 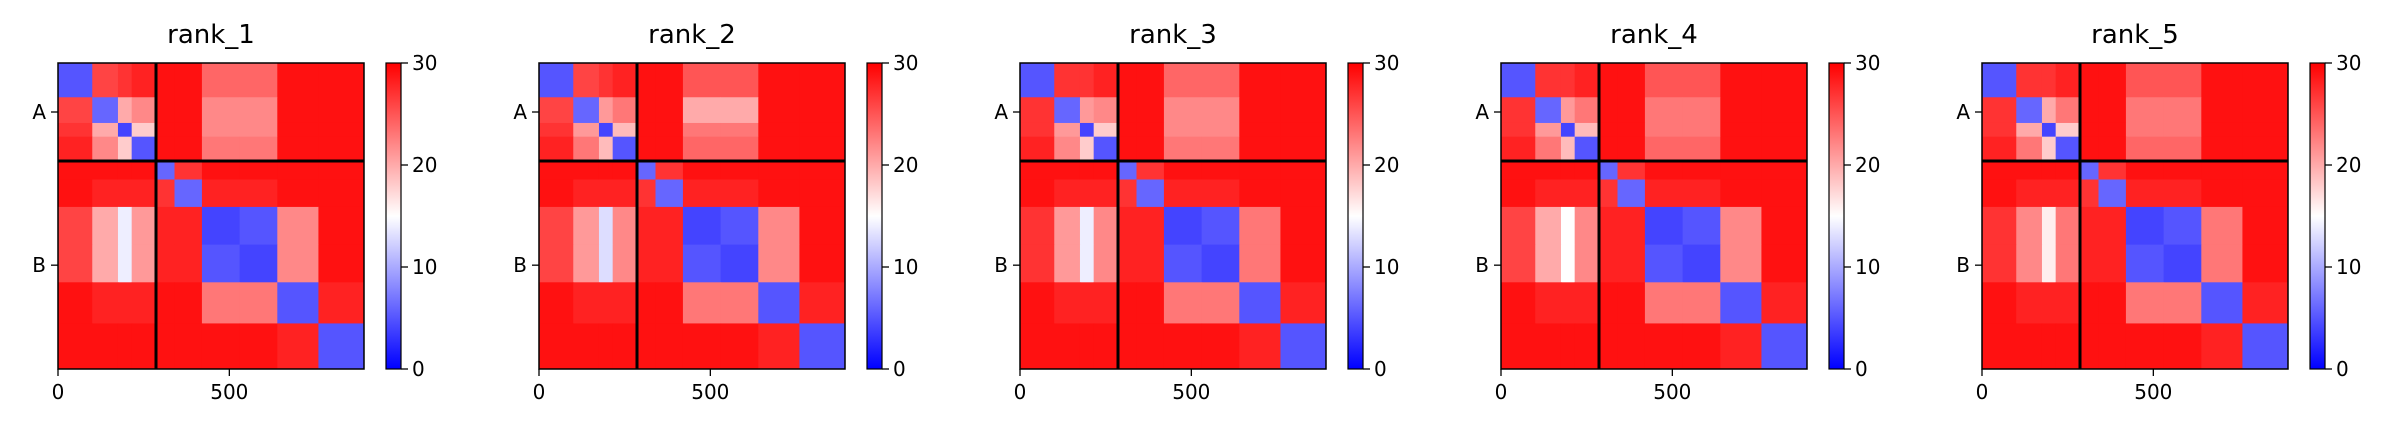 What do you see at coordinates (692, 216) in the screenshot?
I see `plot-frame` at bounding box center [692, 216].